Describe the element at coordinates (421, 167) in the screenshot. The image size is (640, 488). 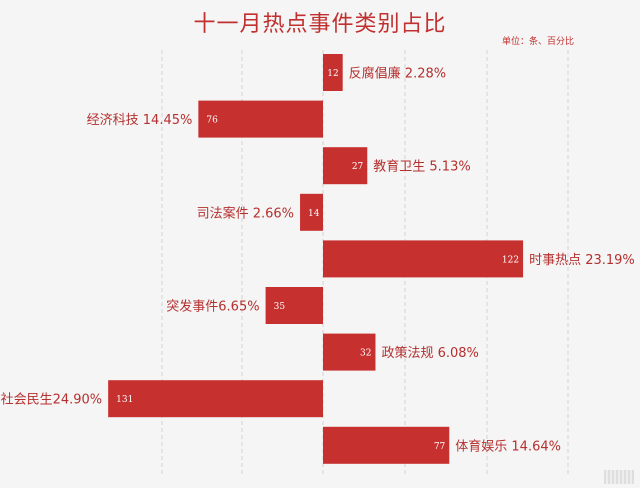
I see `category-label: 教育卫生 5.13%` at that location.